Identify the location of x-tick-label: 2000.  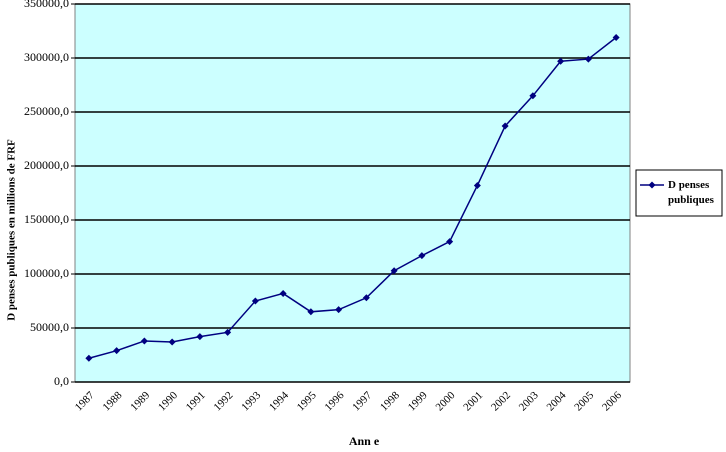
(445, 401).